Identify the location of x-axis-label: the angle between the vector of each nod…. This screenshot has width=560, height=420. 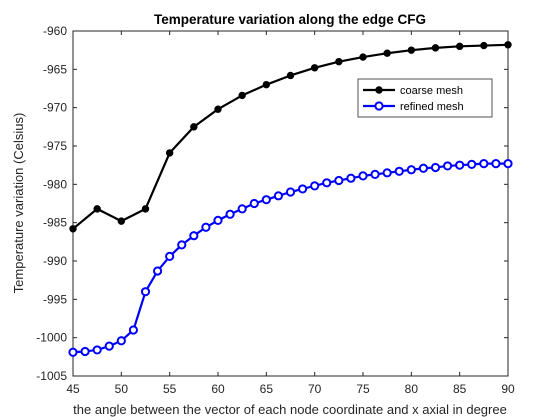
(290, 409).